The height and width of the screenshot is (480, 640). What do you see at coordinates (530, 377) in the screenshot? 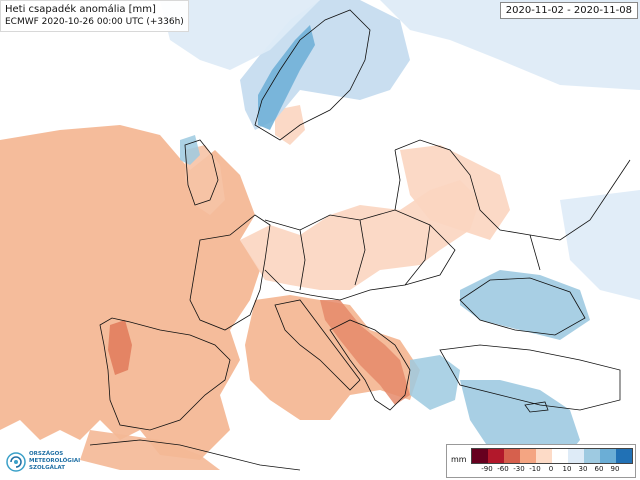
I see `coastline-turkey` at bounding box center [530, 377].